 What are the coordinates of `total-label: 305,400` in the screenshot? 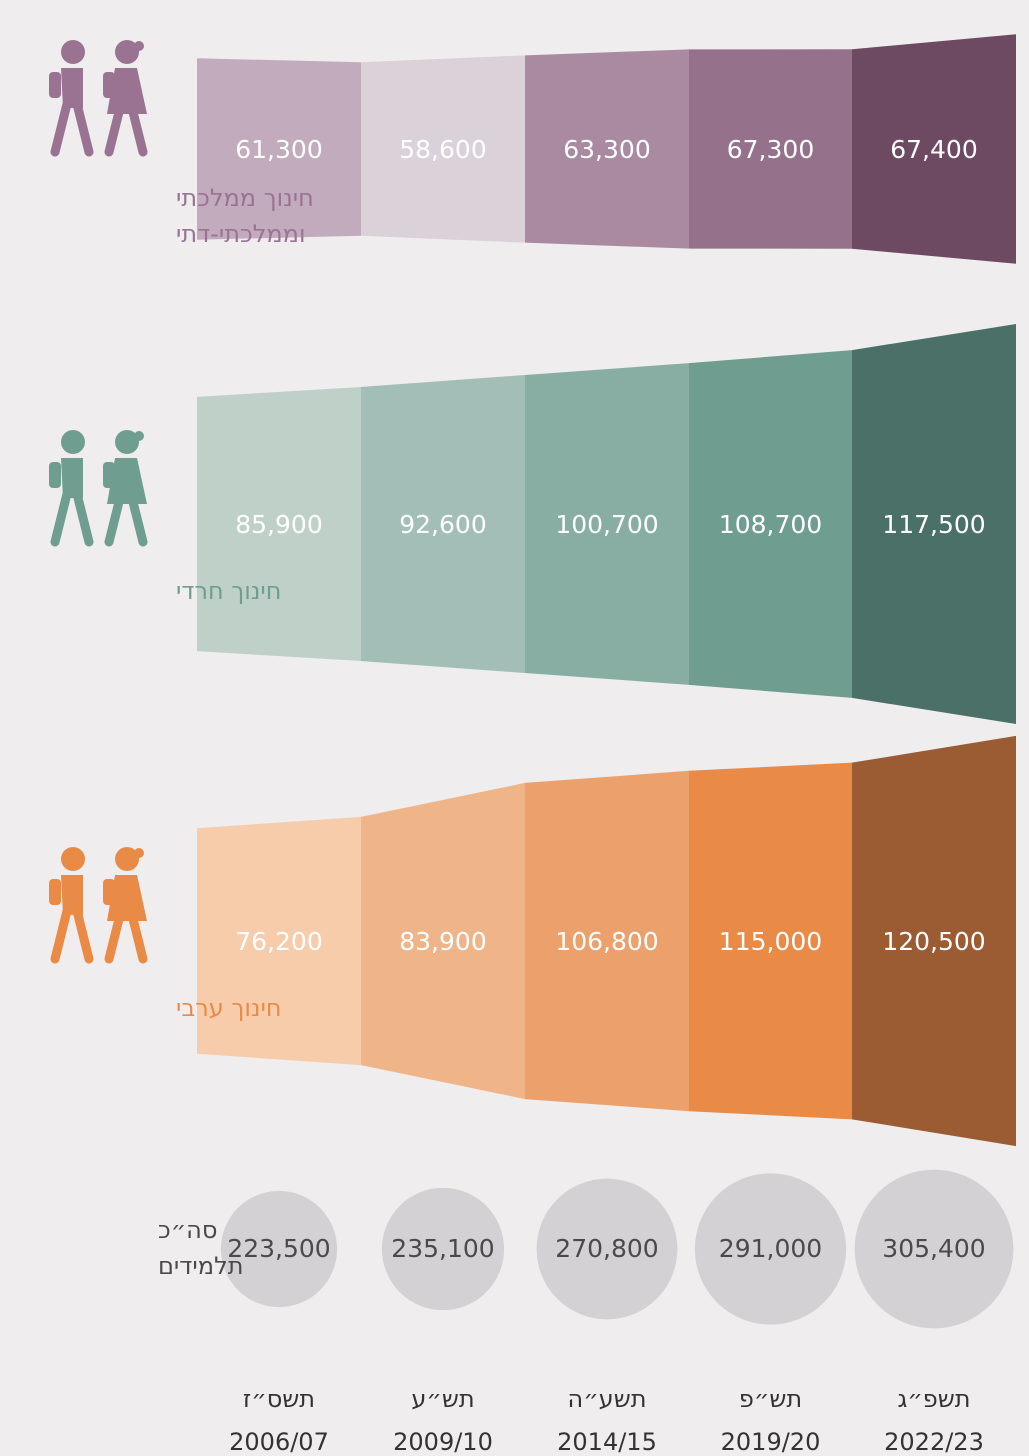 It's located at (933, 1248).